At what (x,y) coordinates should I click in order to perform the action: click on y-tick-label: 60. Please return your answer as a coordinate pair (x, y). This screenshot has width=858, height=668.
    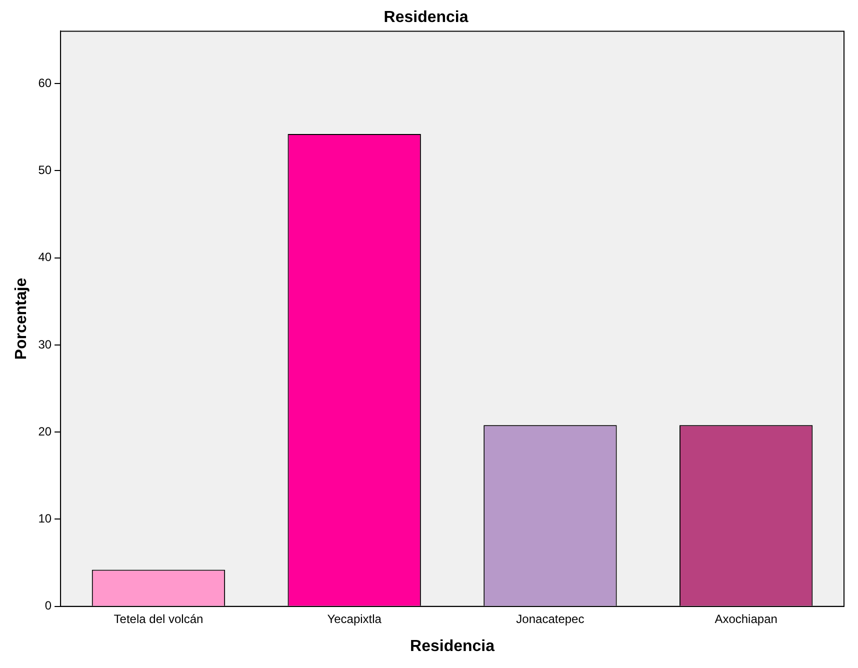
    Looking at the image, I should click on (45, 83).